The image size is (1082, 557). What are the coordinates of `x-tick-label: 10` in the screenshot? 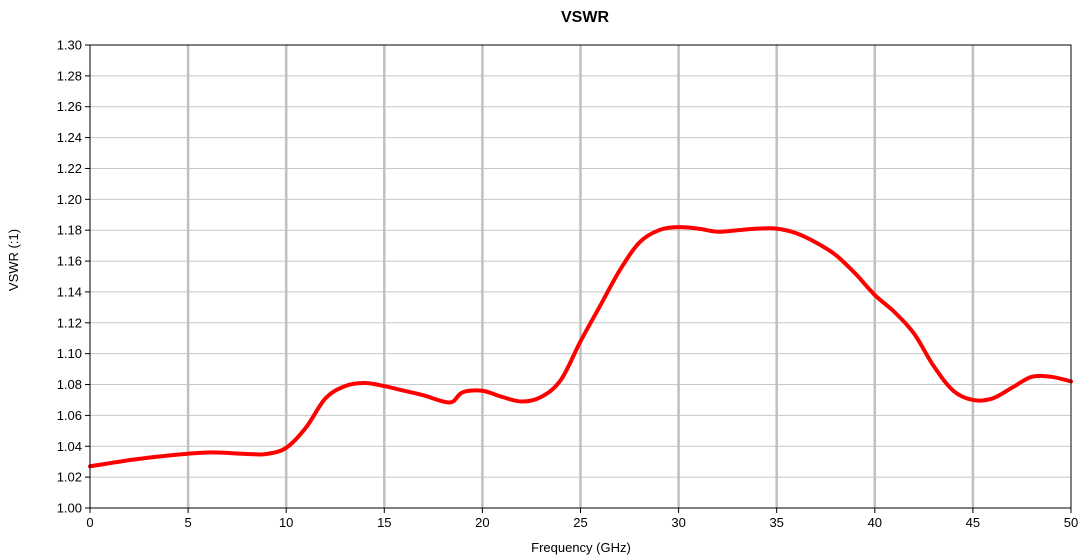 It's located at (286, 522).